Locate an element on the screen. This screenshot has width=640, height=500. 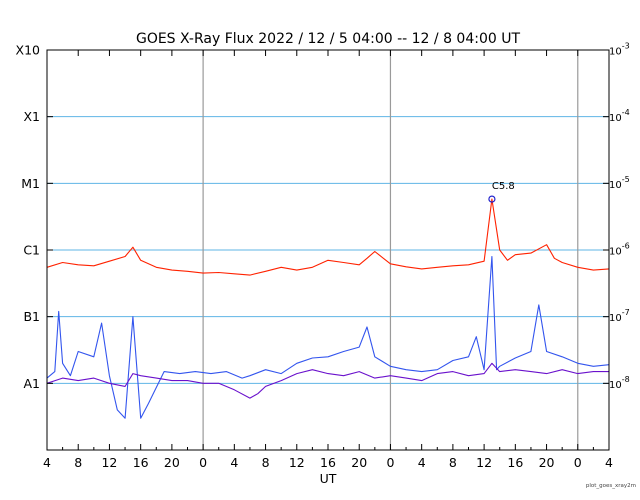
y-left-label-0: X10 is located at coordinates (28, 50).